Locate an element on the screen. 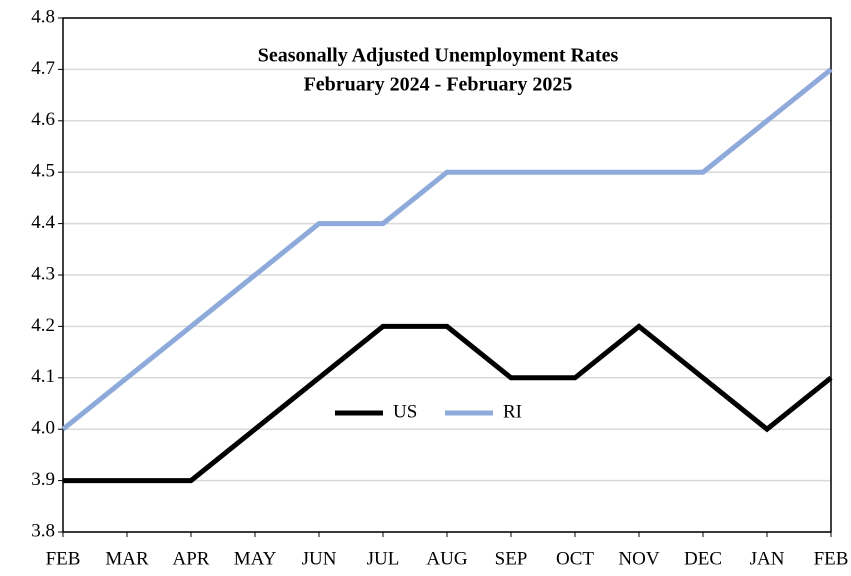 The width and height of the screenshot is (851, 576). x-tick-label: AUG is located at coordinates (446, 558).